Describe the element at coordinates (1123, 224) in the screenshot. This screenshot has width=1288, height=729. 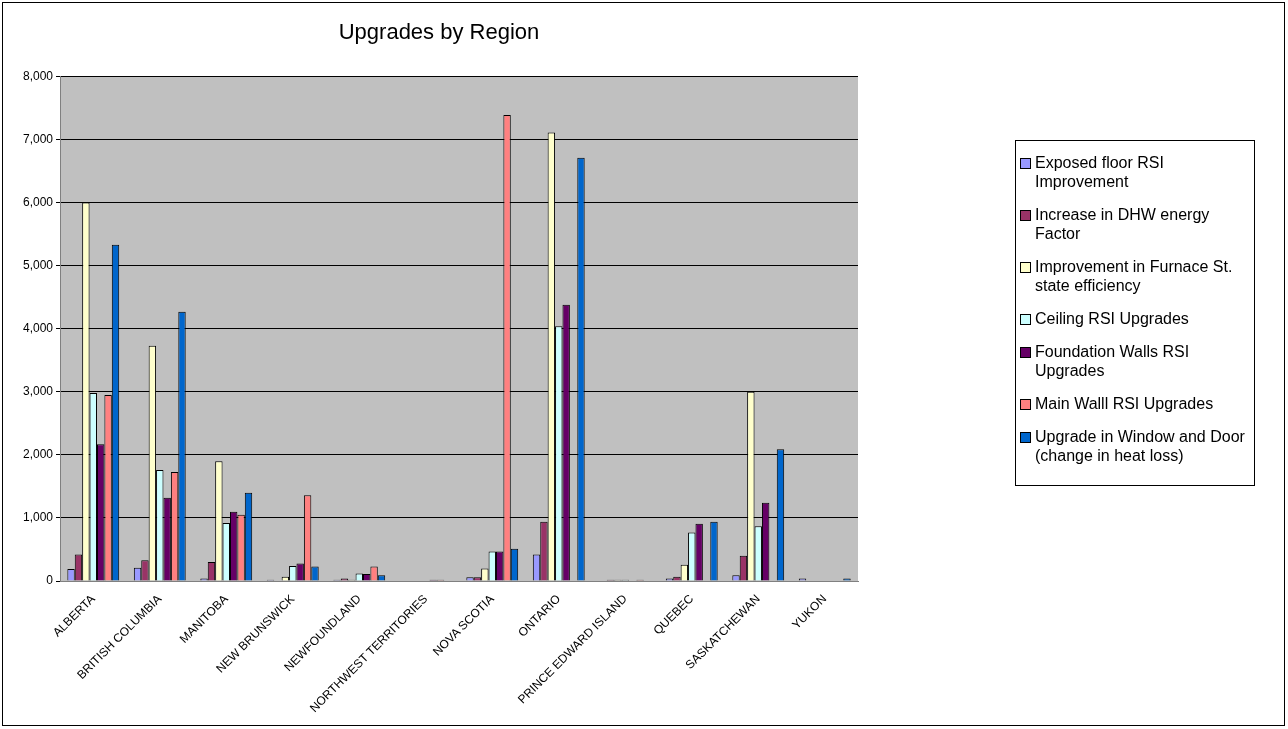
I see `legend-label: Increase in DHW energy Factor` at that location.